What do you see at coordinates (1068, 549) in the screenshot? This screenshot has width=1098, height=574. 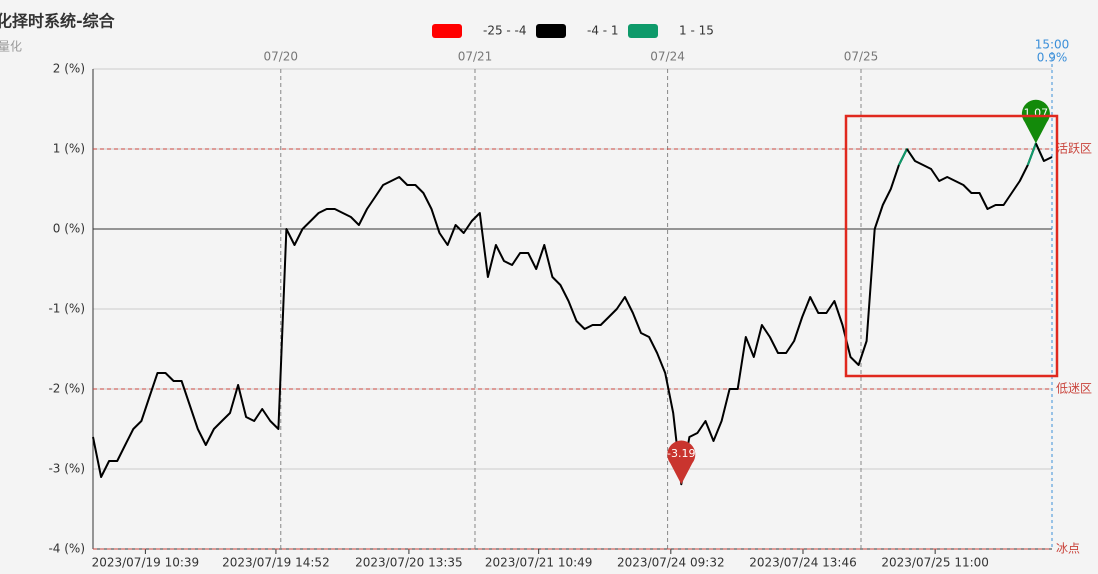 I see `mark-line-label: 冰点` at bounding box center [1068, 549].